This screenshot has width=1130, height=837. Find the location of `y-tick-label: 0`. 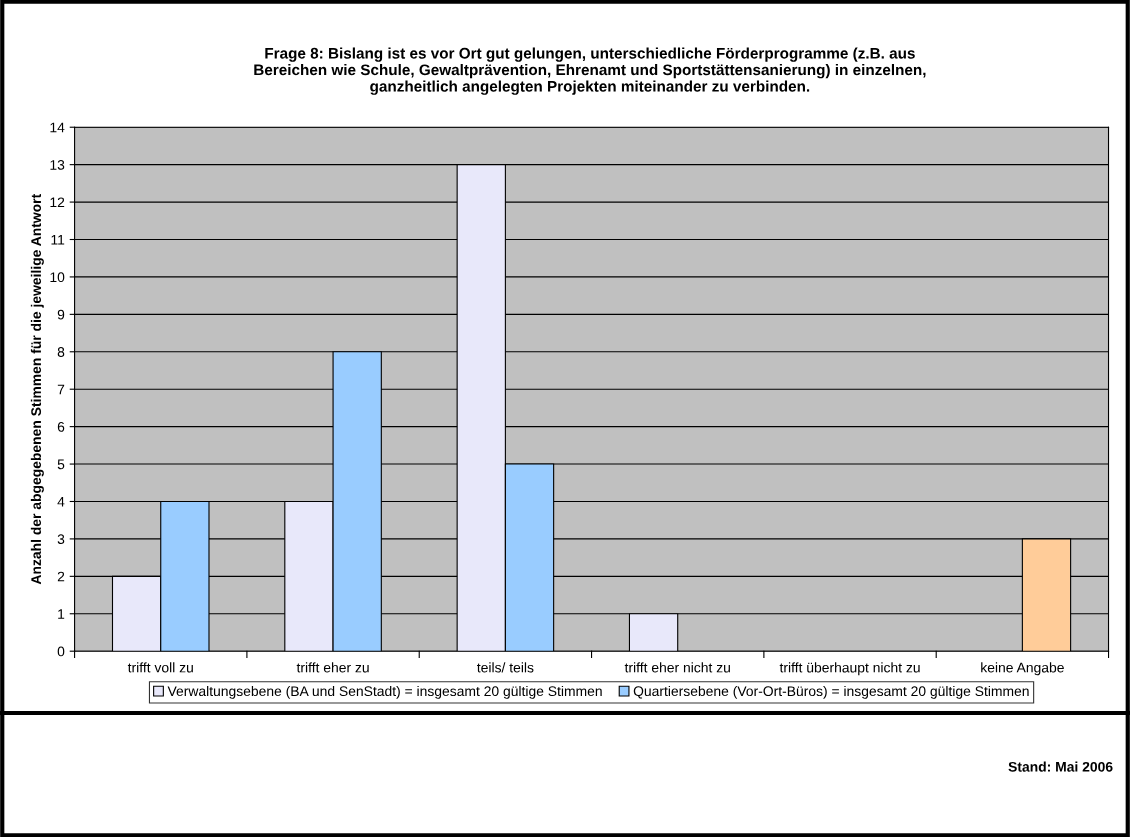

y-tick-label: 0 is located at coordinates (61, 651).